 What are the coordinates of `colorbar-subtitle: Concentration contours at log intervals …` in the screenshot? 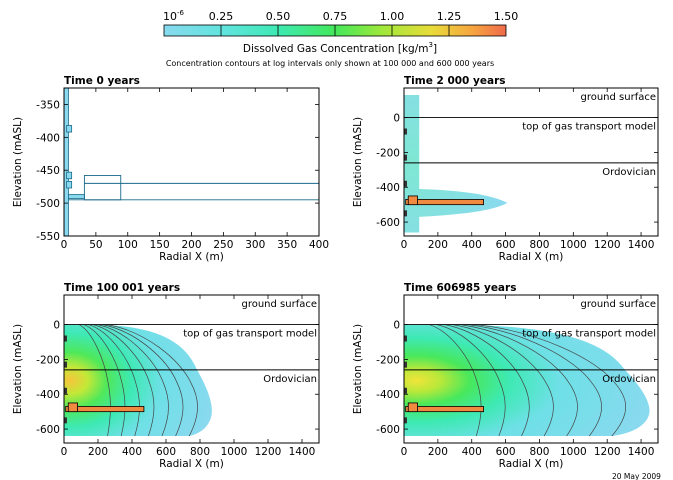 It's located at (330, 63).